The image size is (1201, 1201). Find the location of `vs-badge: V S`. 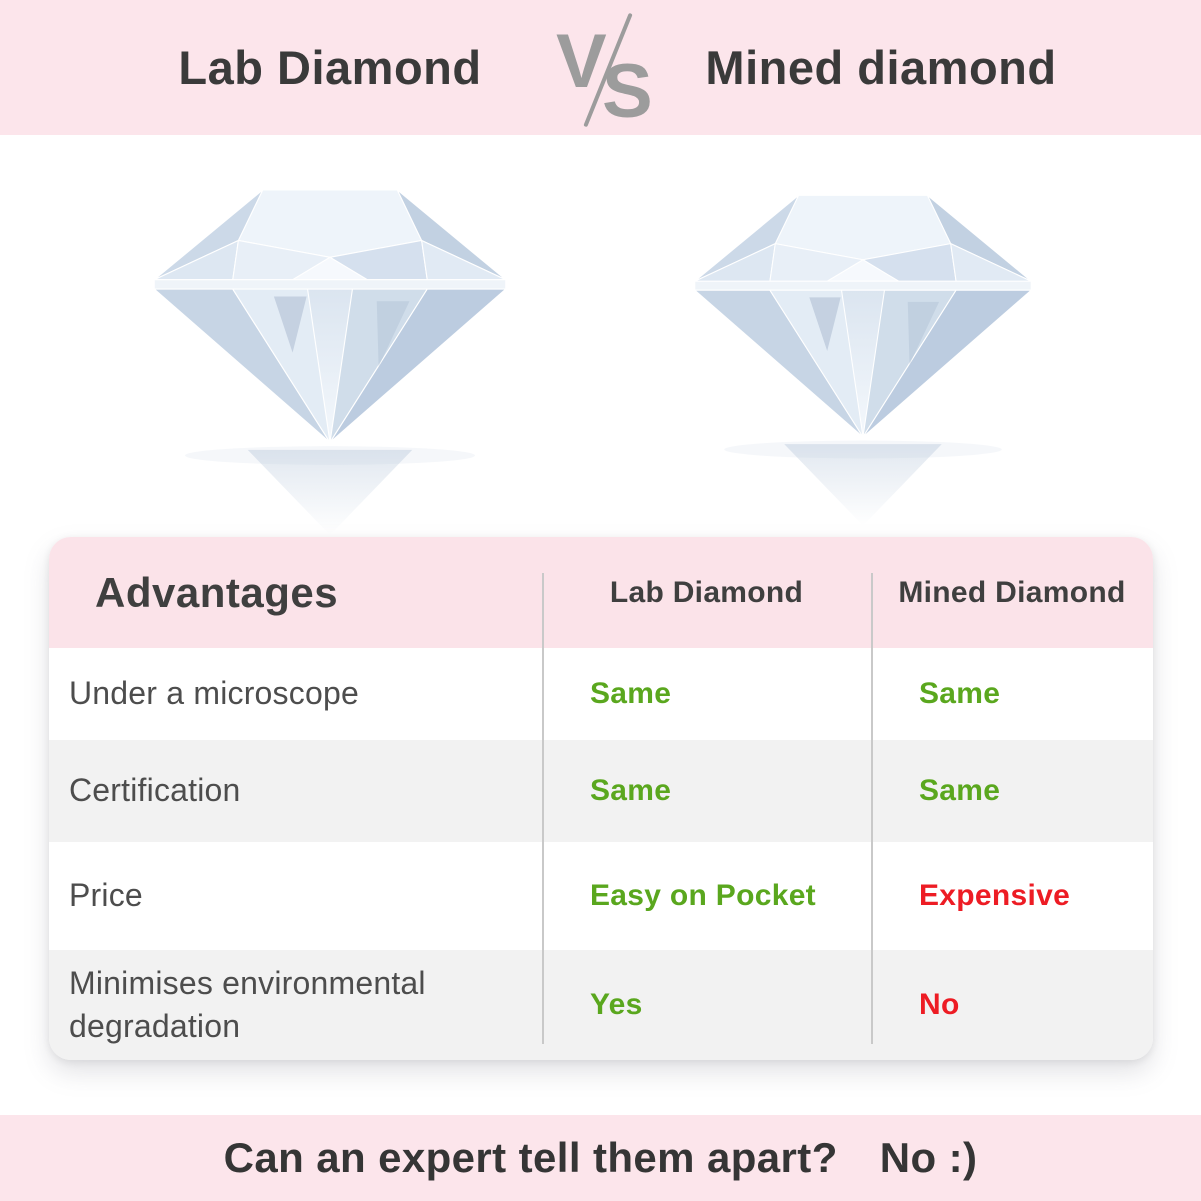

vs-badge: V S is located at coordinates (605, 70).